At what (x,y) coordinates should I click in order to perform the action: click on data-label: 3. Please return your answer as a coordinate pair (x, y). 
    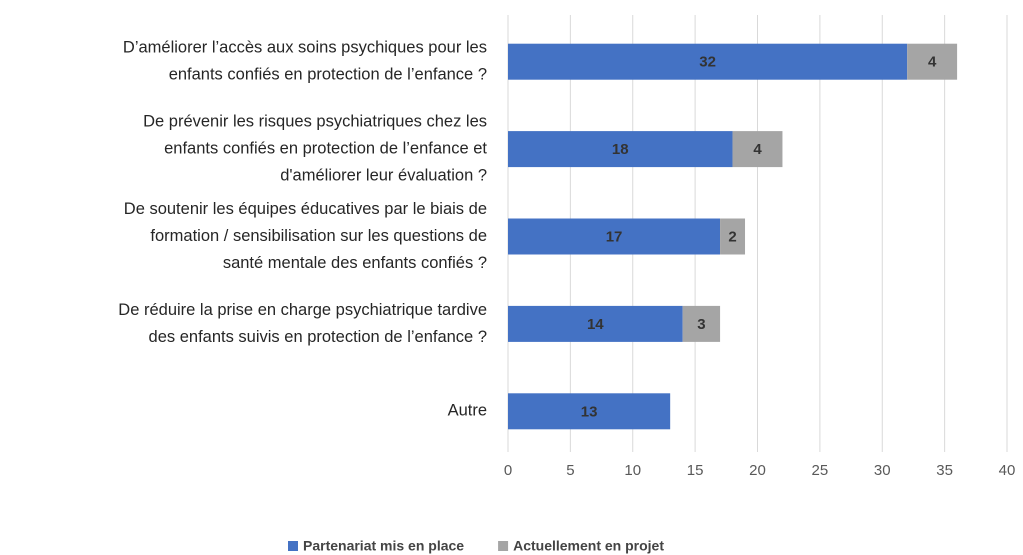
    Looking at the image, I should click on (701, 324).